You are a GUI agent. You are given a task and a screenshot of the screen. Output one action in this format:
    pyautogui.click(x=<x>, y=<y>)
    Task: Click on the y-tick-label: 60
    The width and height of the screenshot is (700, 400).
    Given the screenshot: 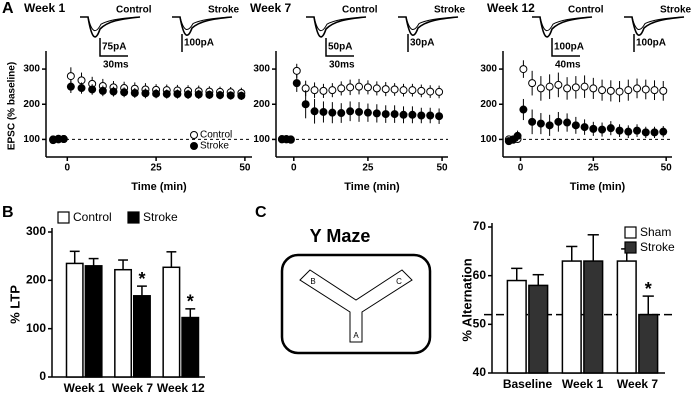 What is the action you would take?
    pyautogui.click(x=480, y=275)
    